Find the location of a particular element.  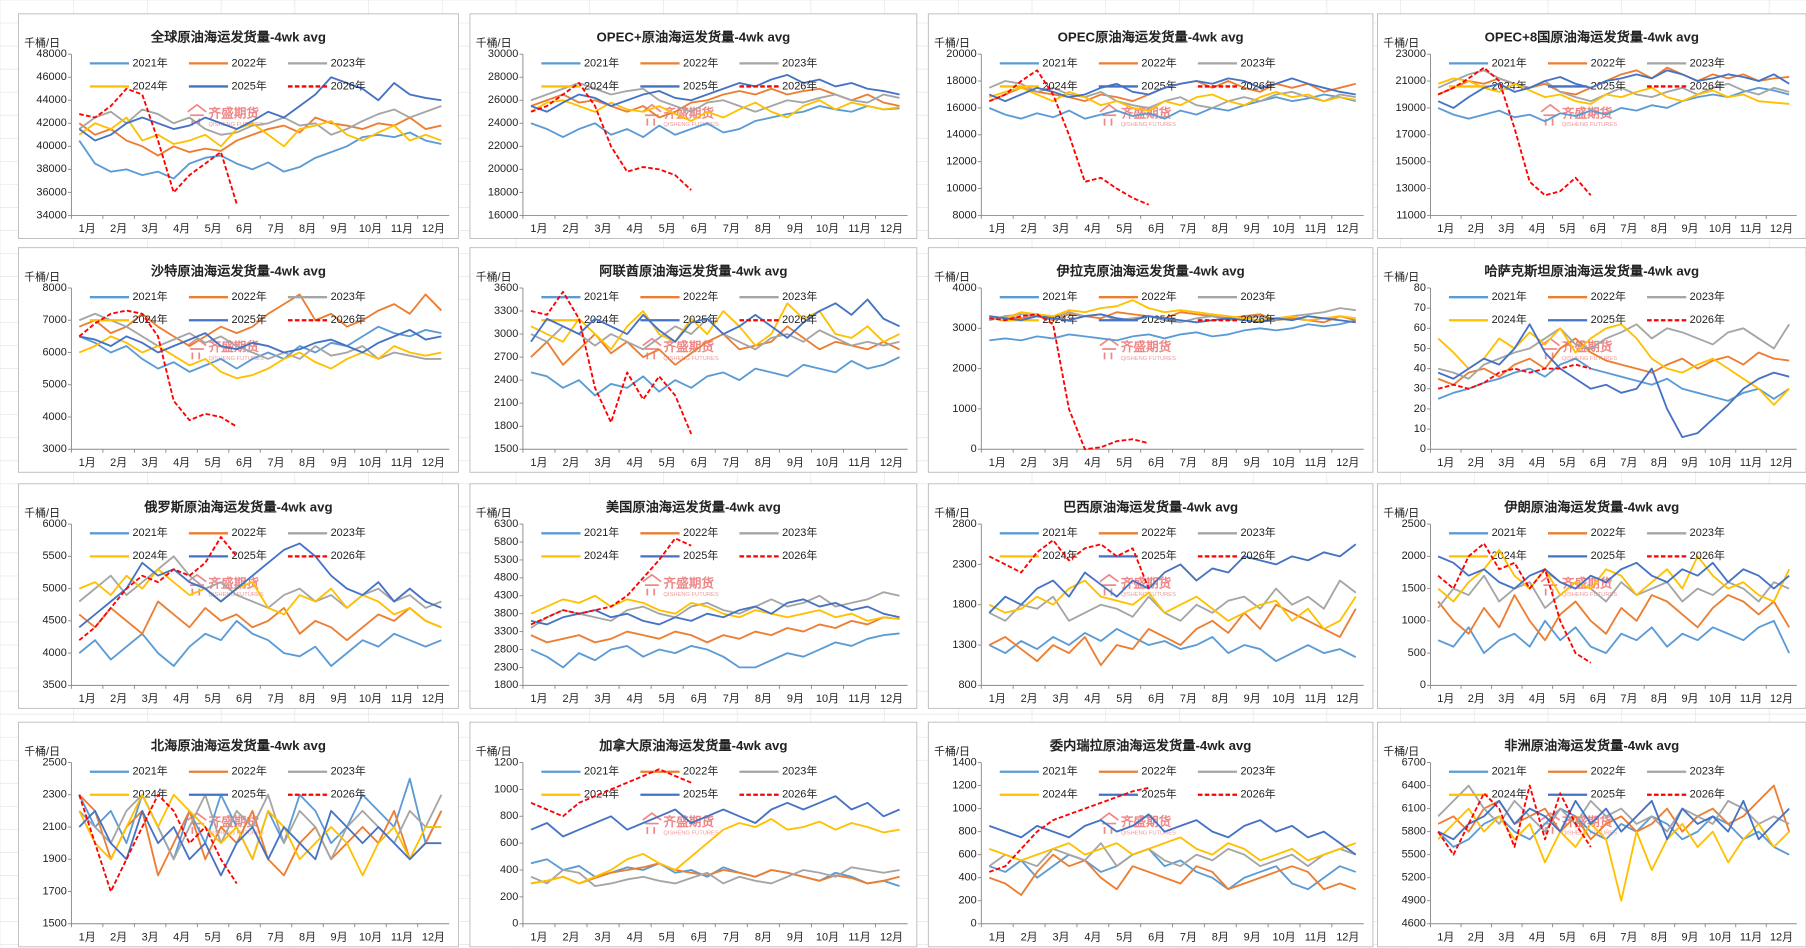

y-tick-label: 60 is located at coordinates (1420, 328).